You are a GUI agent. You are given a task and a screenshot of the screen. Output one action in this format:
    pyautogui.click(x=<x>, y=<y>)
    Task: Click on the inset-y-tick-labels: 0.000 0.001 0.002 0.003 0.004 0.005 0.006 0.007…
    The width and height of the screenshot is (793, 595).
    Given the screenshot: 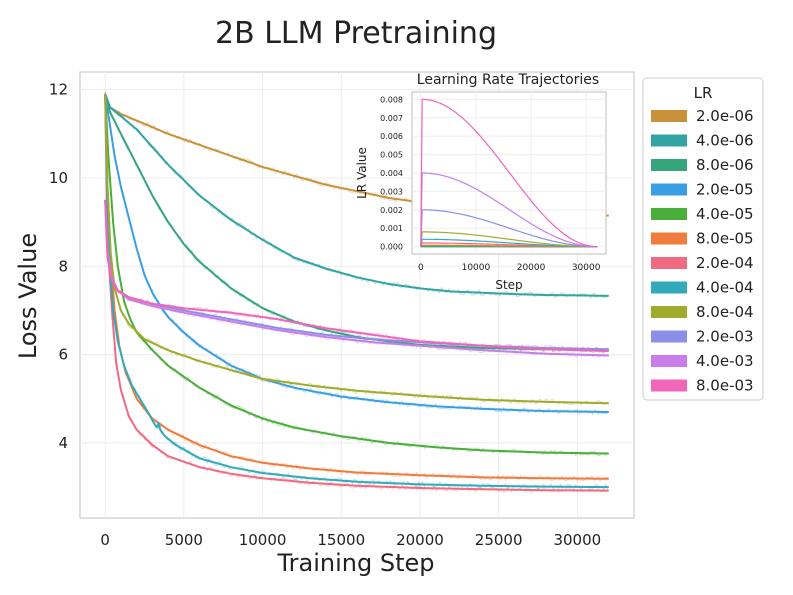 What is the action you would take?
    pyautogui.click(x=391, y=173)
    